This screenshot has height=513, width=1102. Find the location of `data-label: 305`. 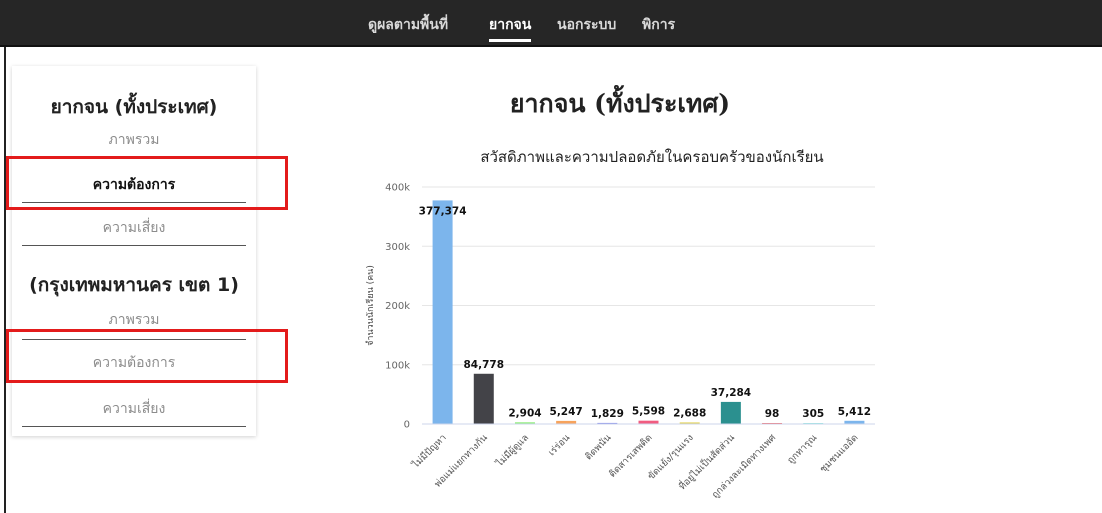

data-label: 305 is located at coordinates (813, 414).